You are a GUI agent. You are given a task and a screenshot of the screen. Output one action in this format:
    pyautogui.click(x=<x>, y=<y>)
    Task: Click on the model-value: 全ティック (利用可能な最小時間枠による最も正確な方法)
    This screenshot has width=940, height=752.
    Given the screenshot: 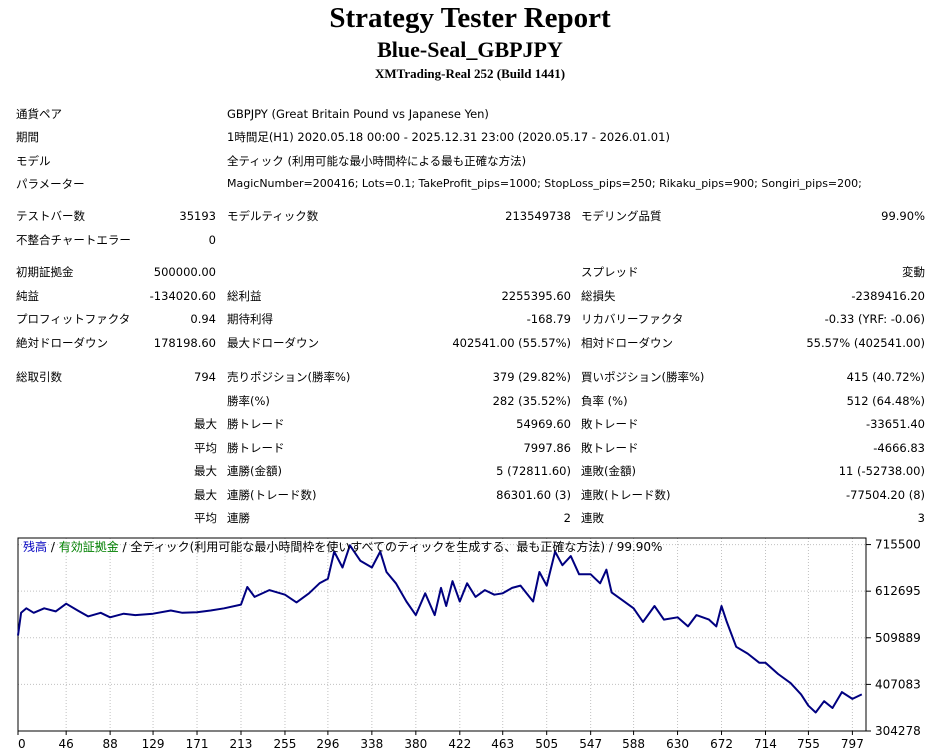 What is the action you would take?
    pyautogui.click(x=377, y=161)
    